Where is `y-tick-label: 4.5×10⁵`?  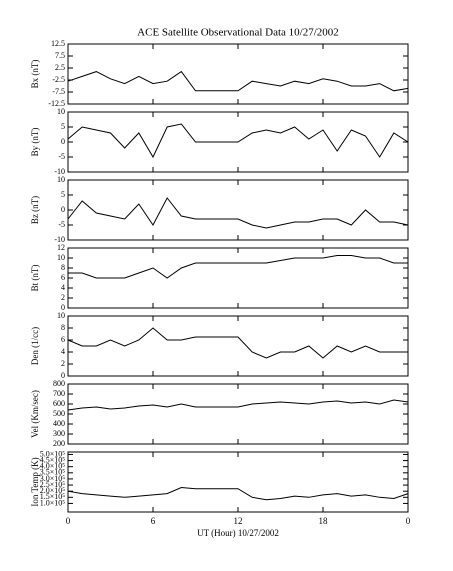
y-tick-label: 4.5×10⁵ is located at coordinates (53, 459).